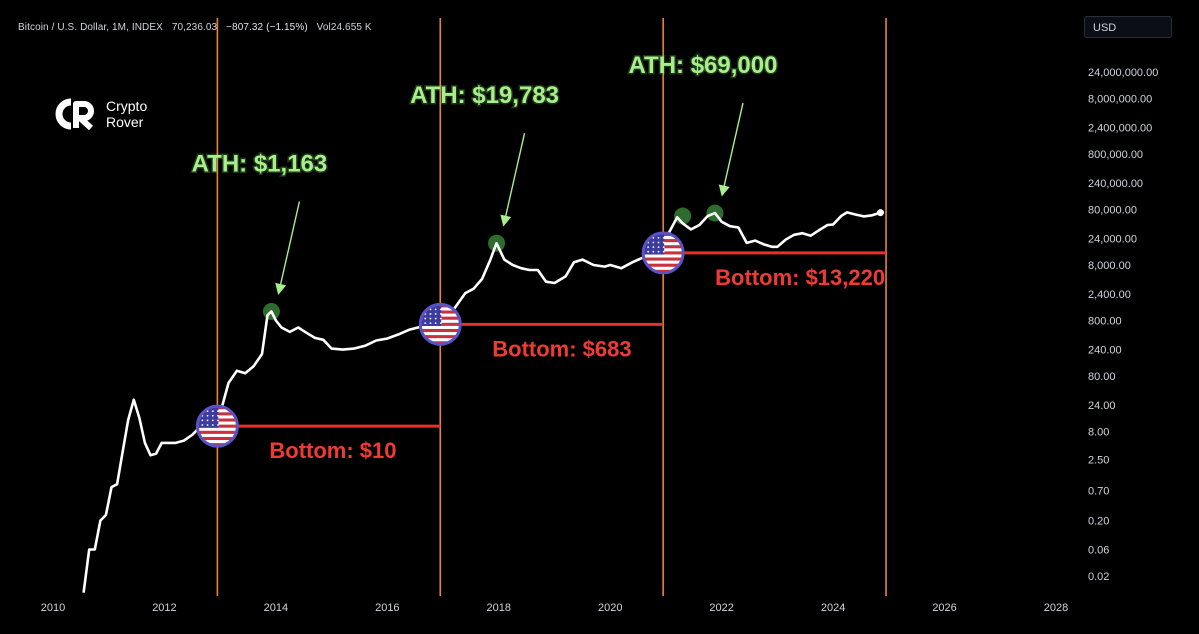  I want to click on y-tick-label: 8,000,000.00, so click(1120, 99).